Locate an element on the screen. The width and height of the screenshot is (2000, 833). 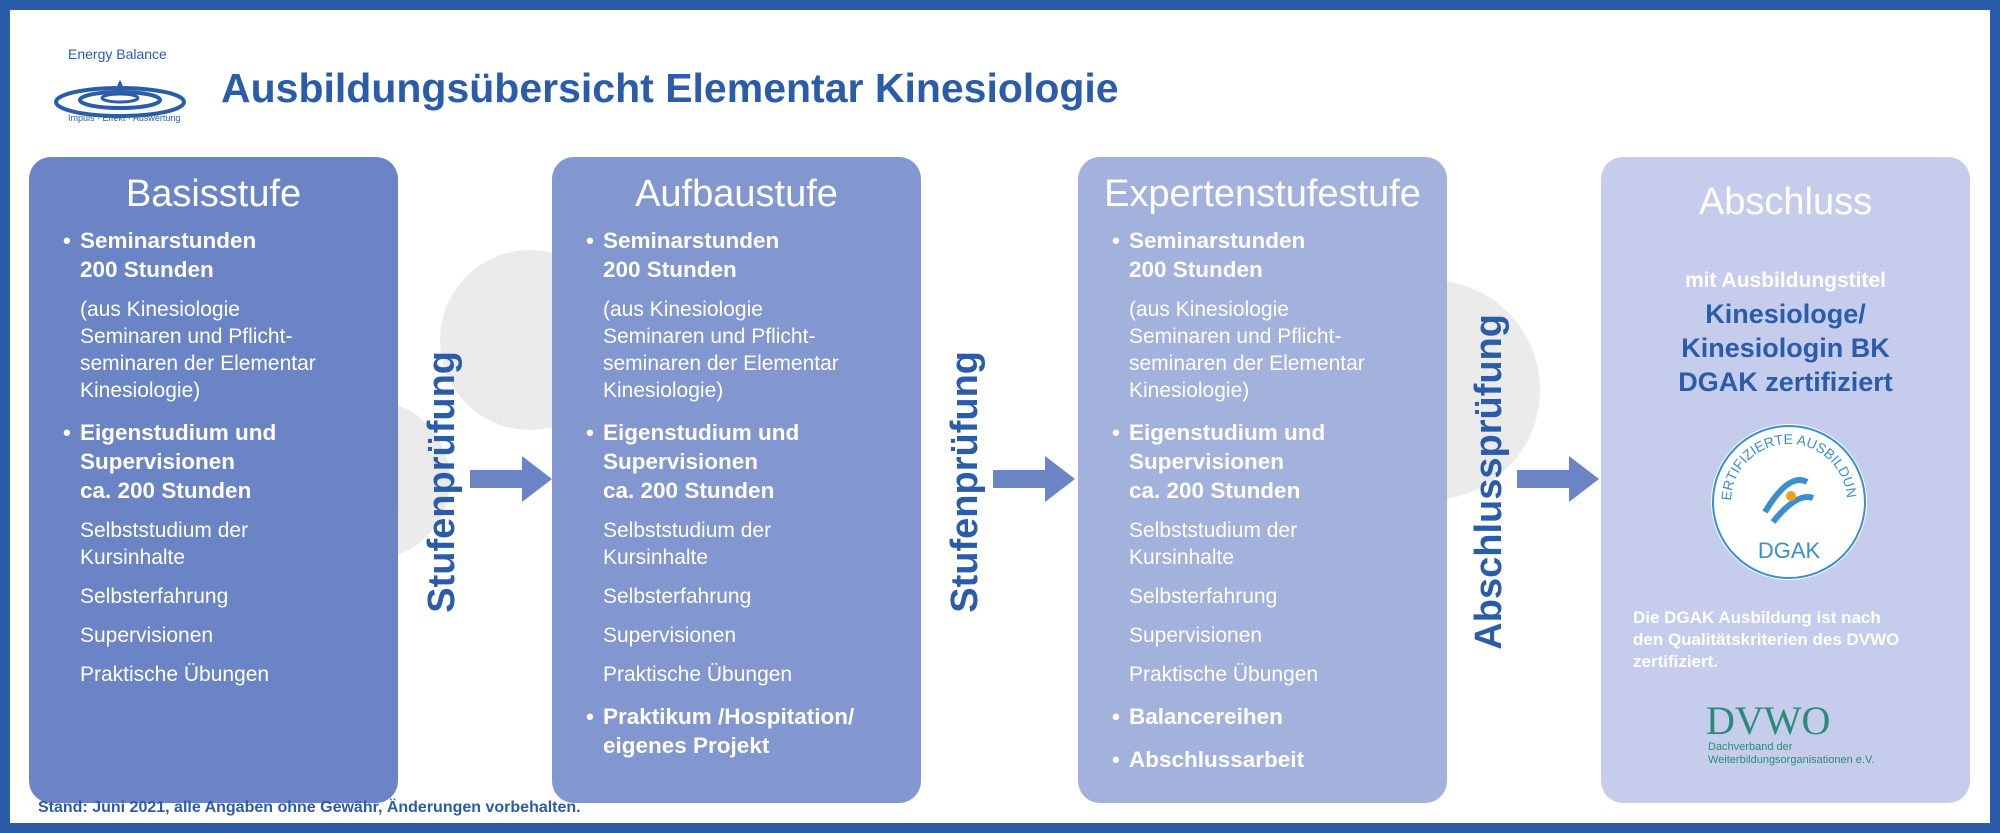
stage-title: Basisstufe is located at coordinates (213, 194).